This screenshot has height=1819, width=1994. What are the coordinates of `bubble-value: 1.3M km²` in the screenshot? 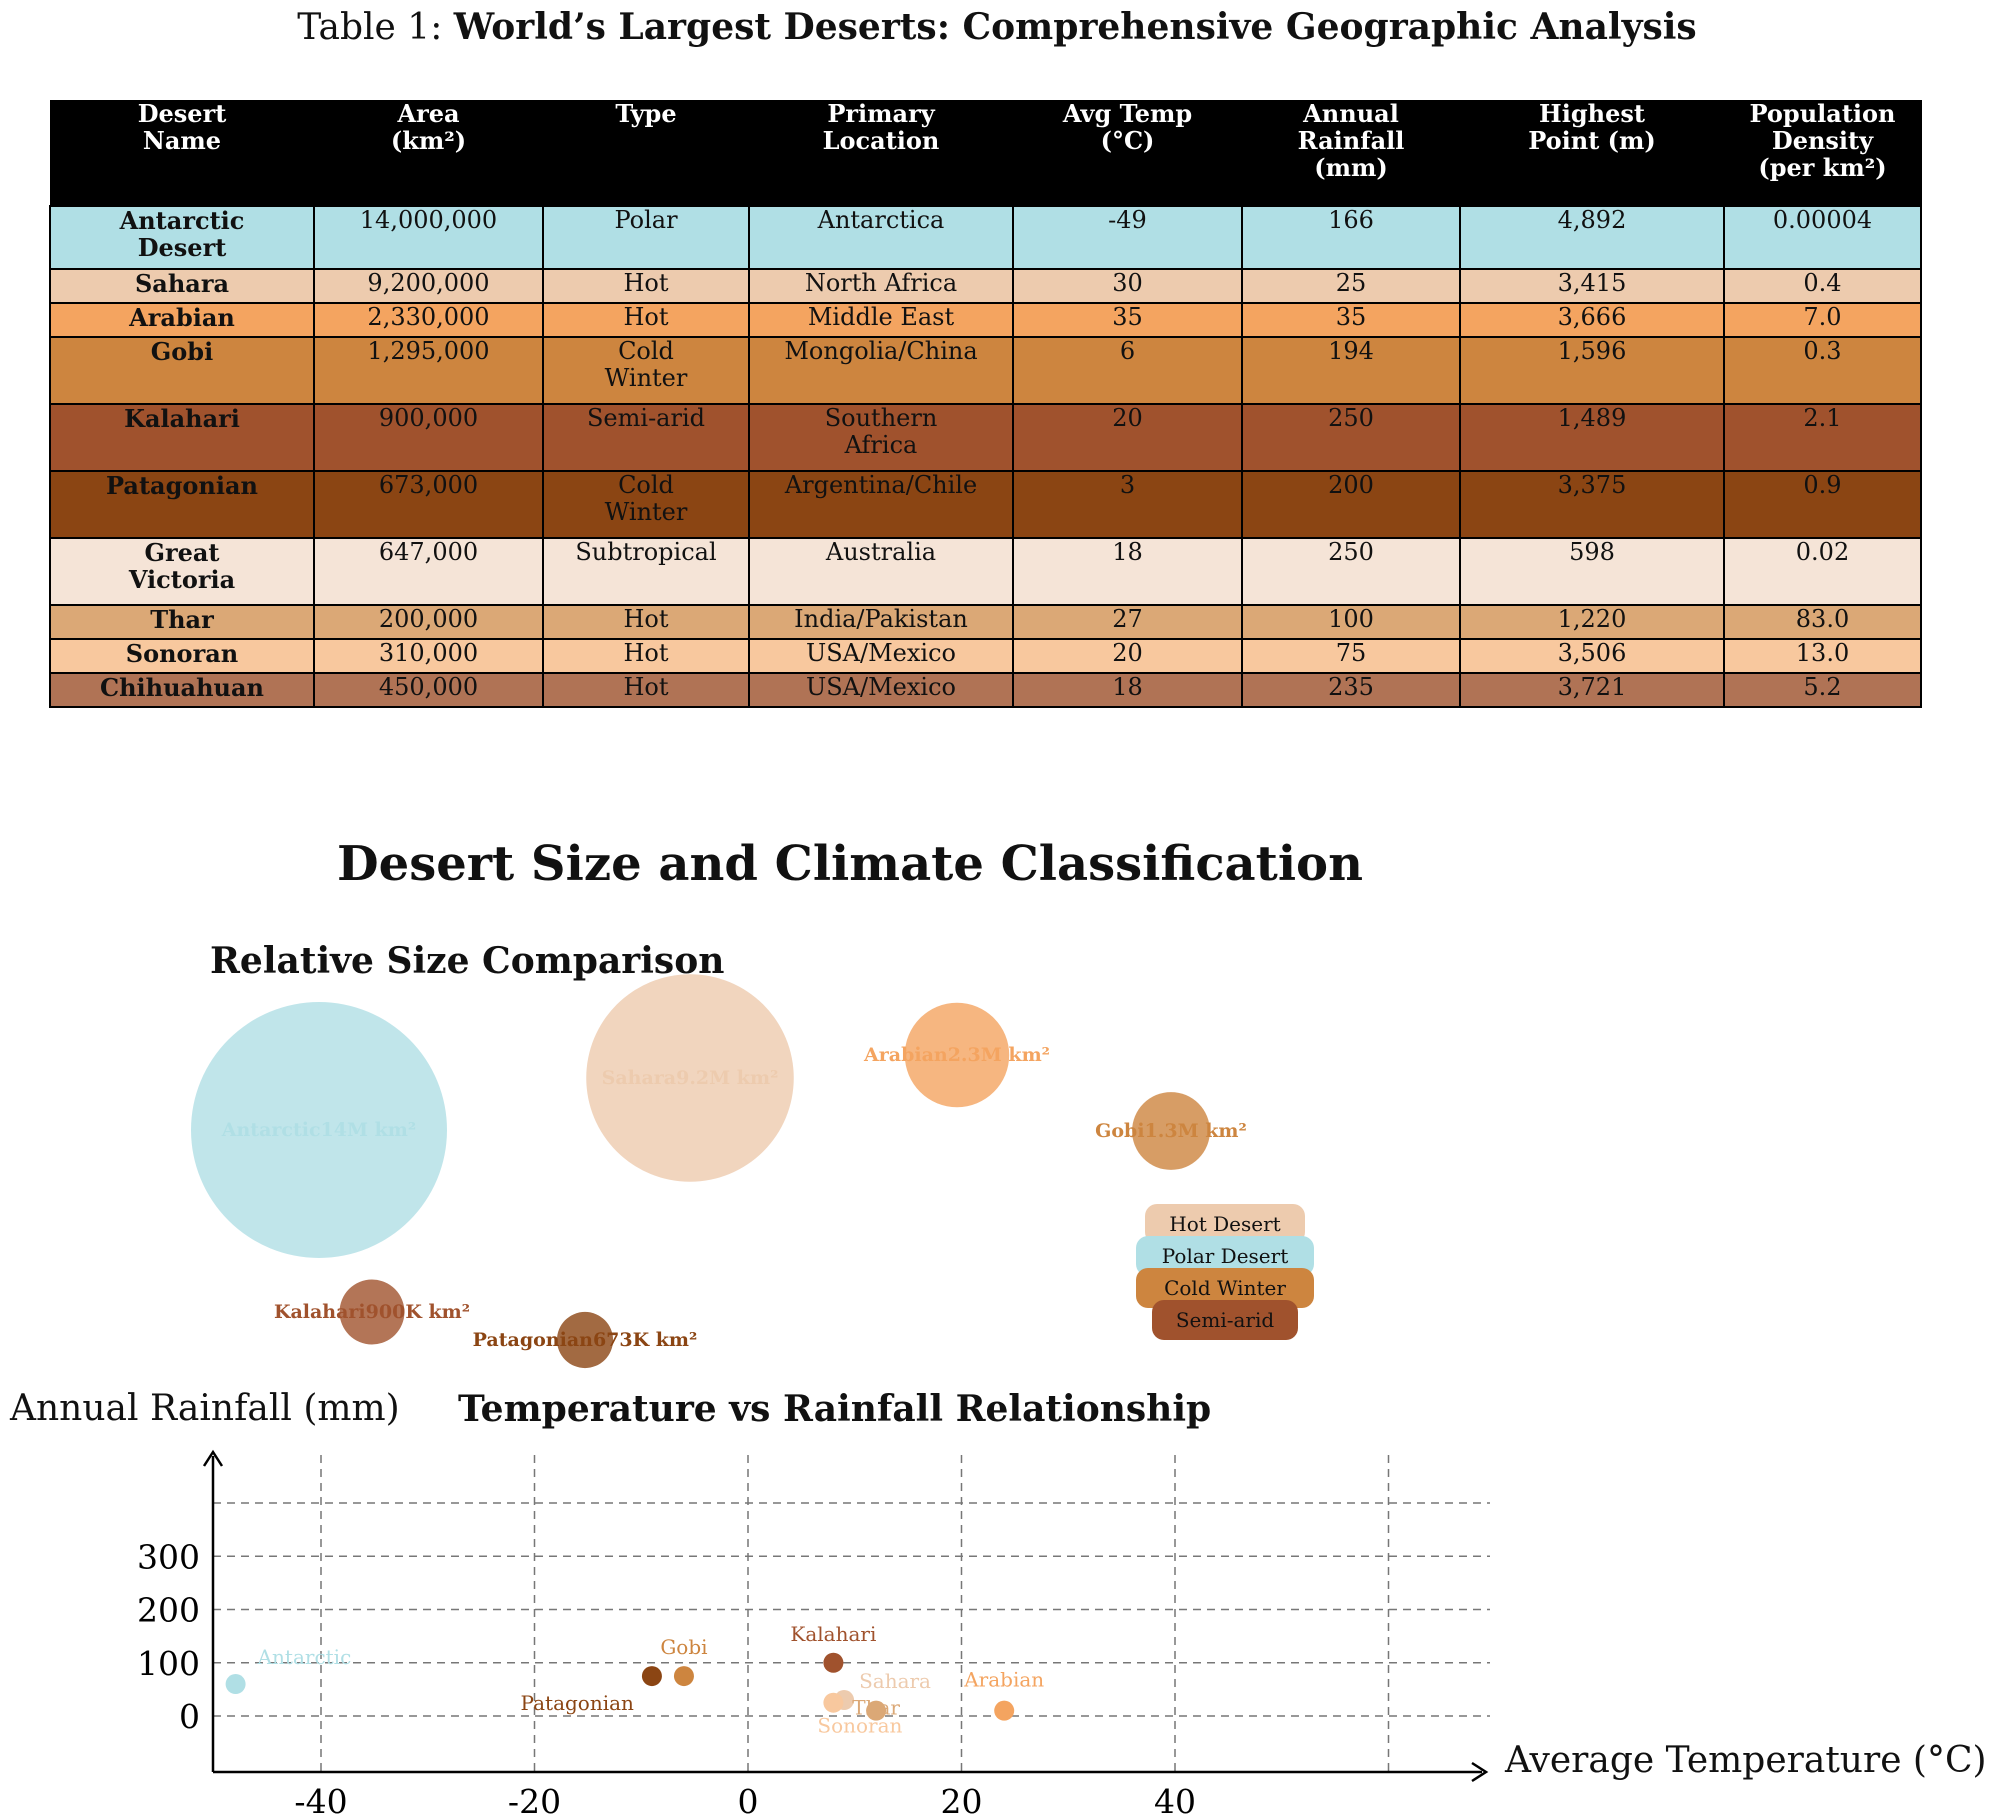 It's located at (1196, 1131).